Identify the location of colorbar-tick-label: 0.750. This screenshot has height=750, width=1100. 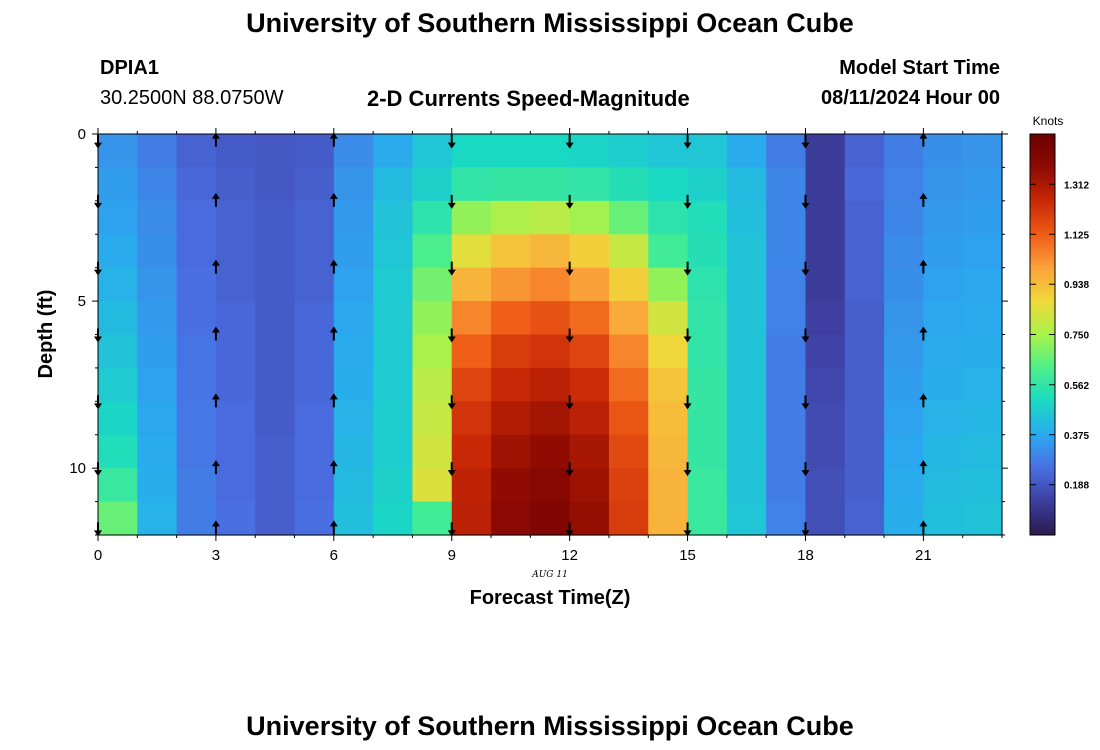
(1076, 336).